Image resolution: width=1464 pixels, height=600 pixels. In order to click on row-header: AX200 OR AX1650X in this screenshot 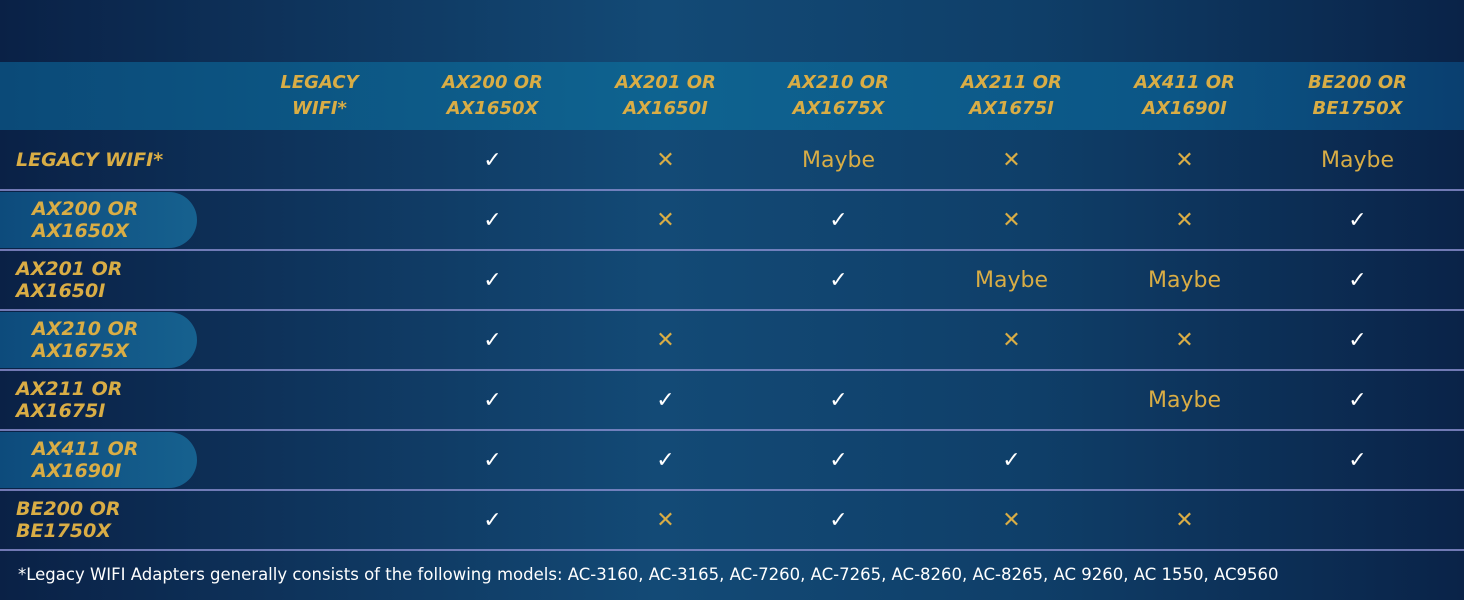, I will do `click(85, 220)`.